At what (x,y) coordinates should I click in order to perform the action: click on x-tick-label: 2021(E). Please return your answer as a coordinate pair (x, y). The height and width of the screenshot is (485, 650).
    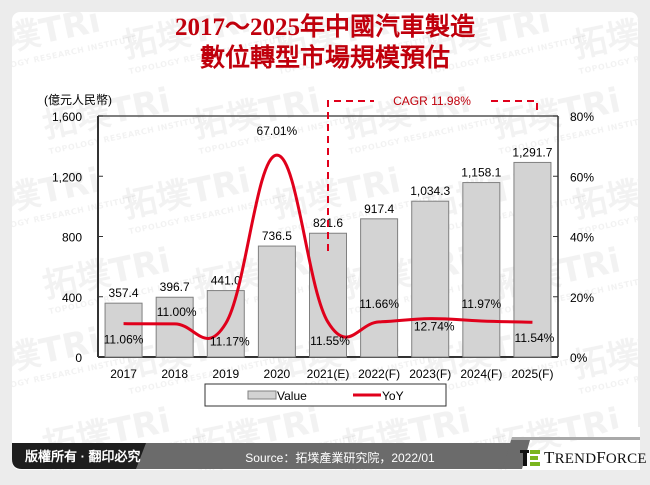
    Looking at the image, I should click on (328, 374).